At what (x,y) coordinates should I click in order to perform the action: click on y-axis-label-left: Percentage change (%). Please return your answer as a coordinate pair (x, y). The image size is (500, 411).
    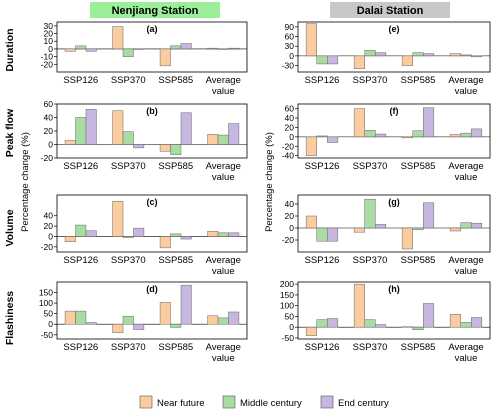
    Looking at the image, I should click on (25, 182).